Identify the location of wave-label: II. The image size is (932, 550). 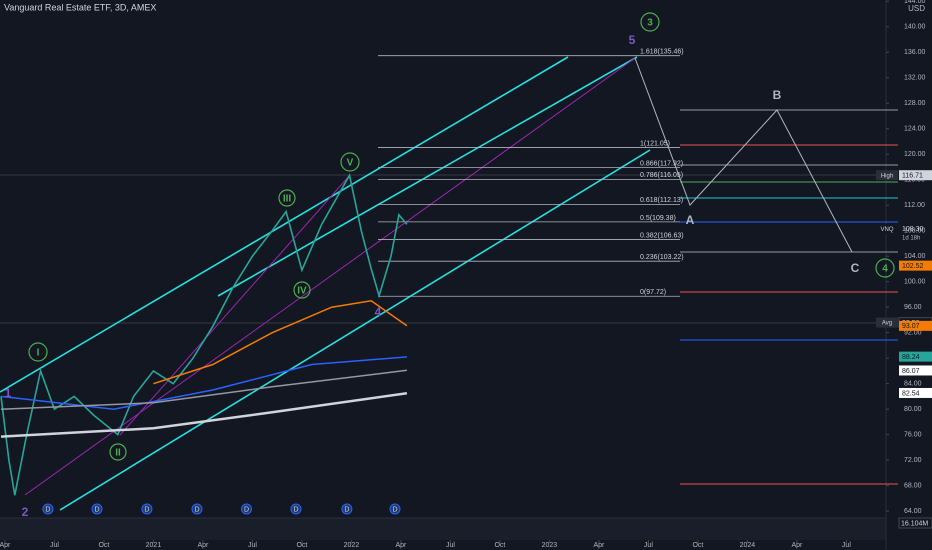
(118, 453).